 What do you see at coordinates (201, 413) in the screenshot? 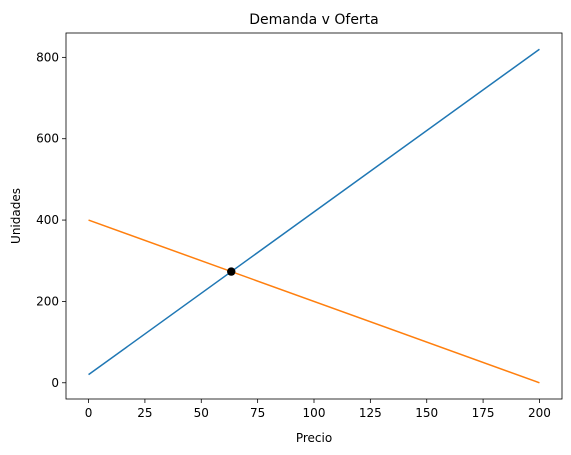
I see `x-tick-label: 50` at bounding box center [201, 413].